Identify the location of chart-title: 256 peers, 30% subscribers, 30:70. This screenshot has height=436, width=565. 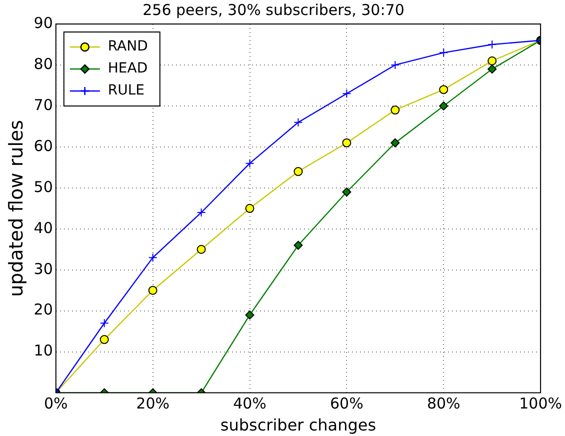
(273, 9).